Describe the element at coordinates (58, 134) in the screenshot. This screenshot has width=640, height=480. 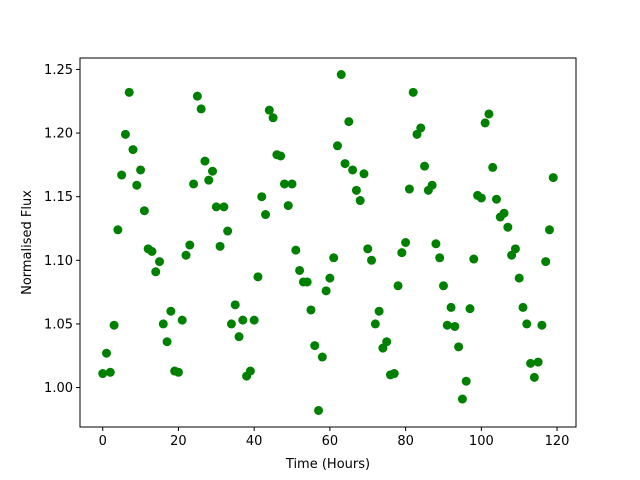
I see `y-tick-label: 1.20` at that location.